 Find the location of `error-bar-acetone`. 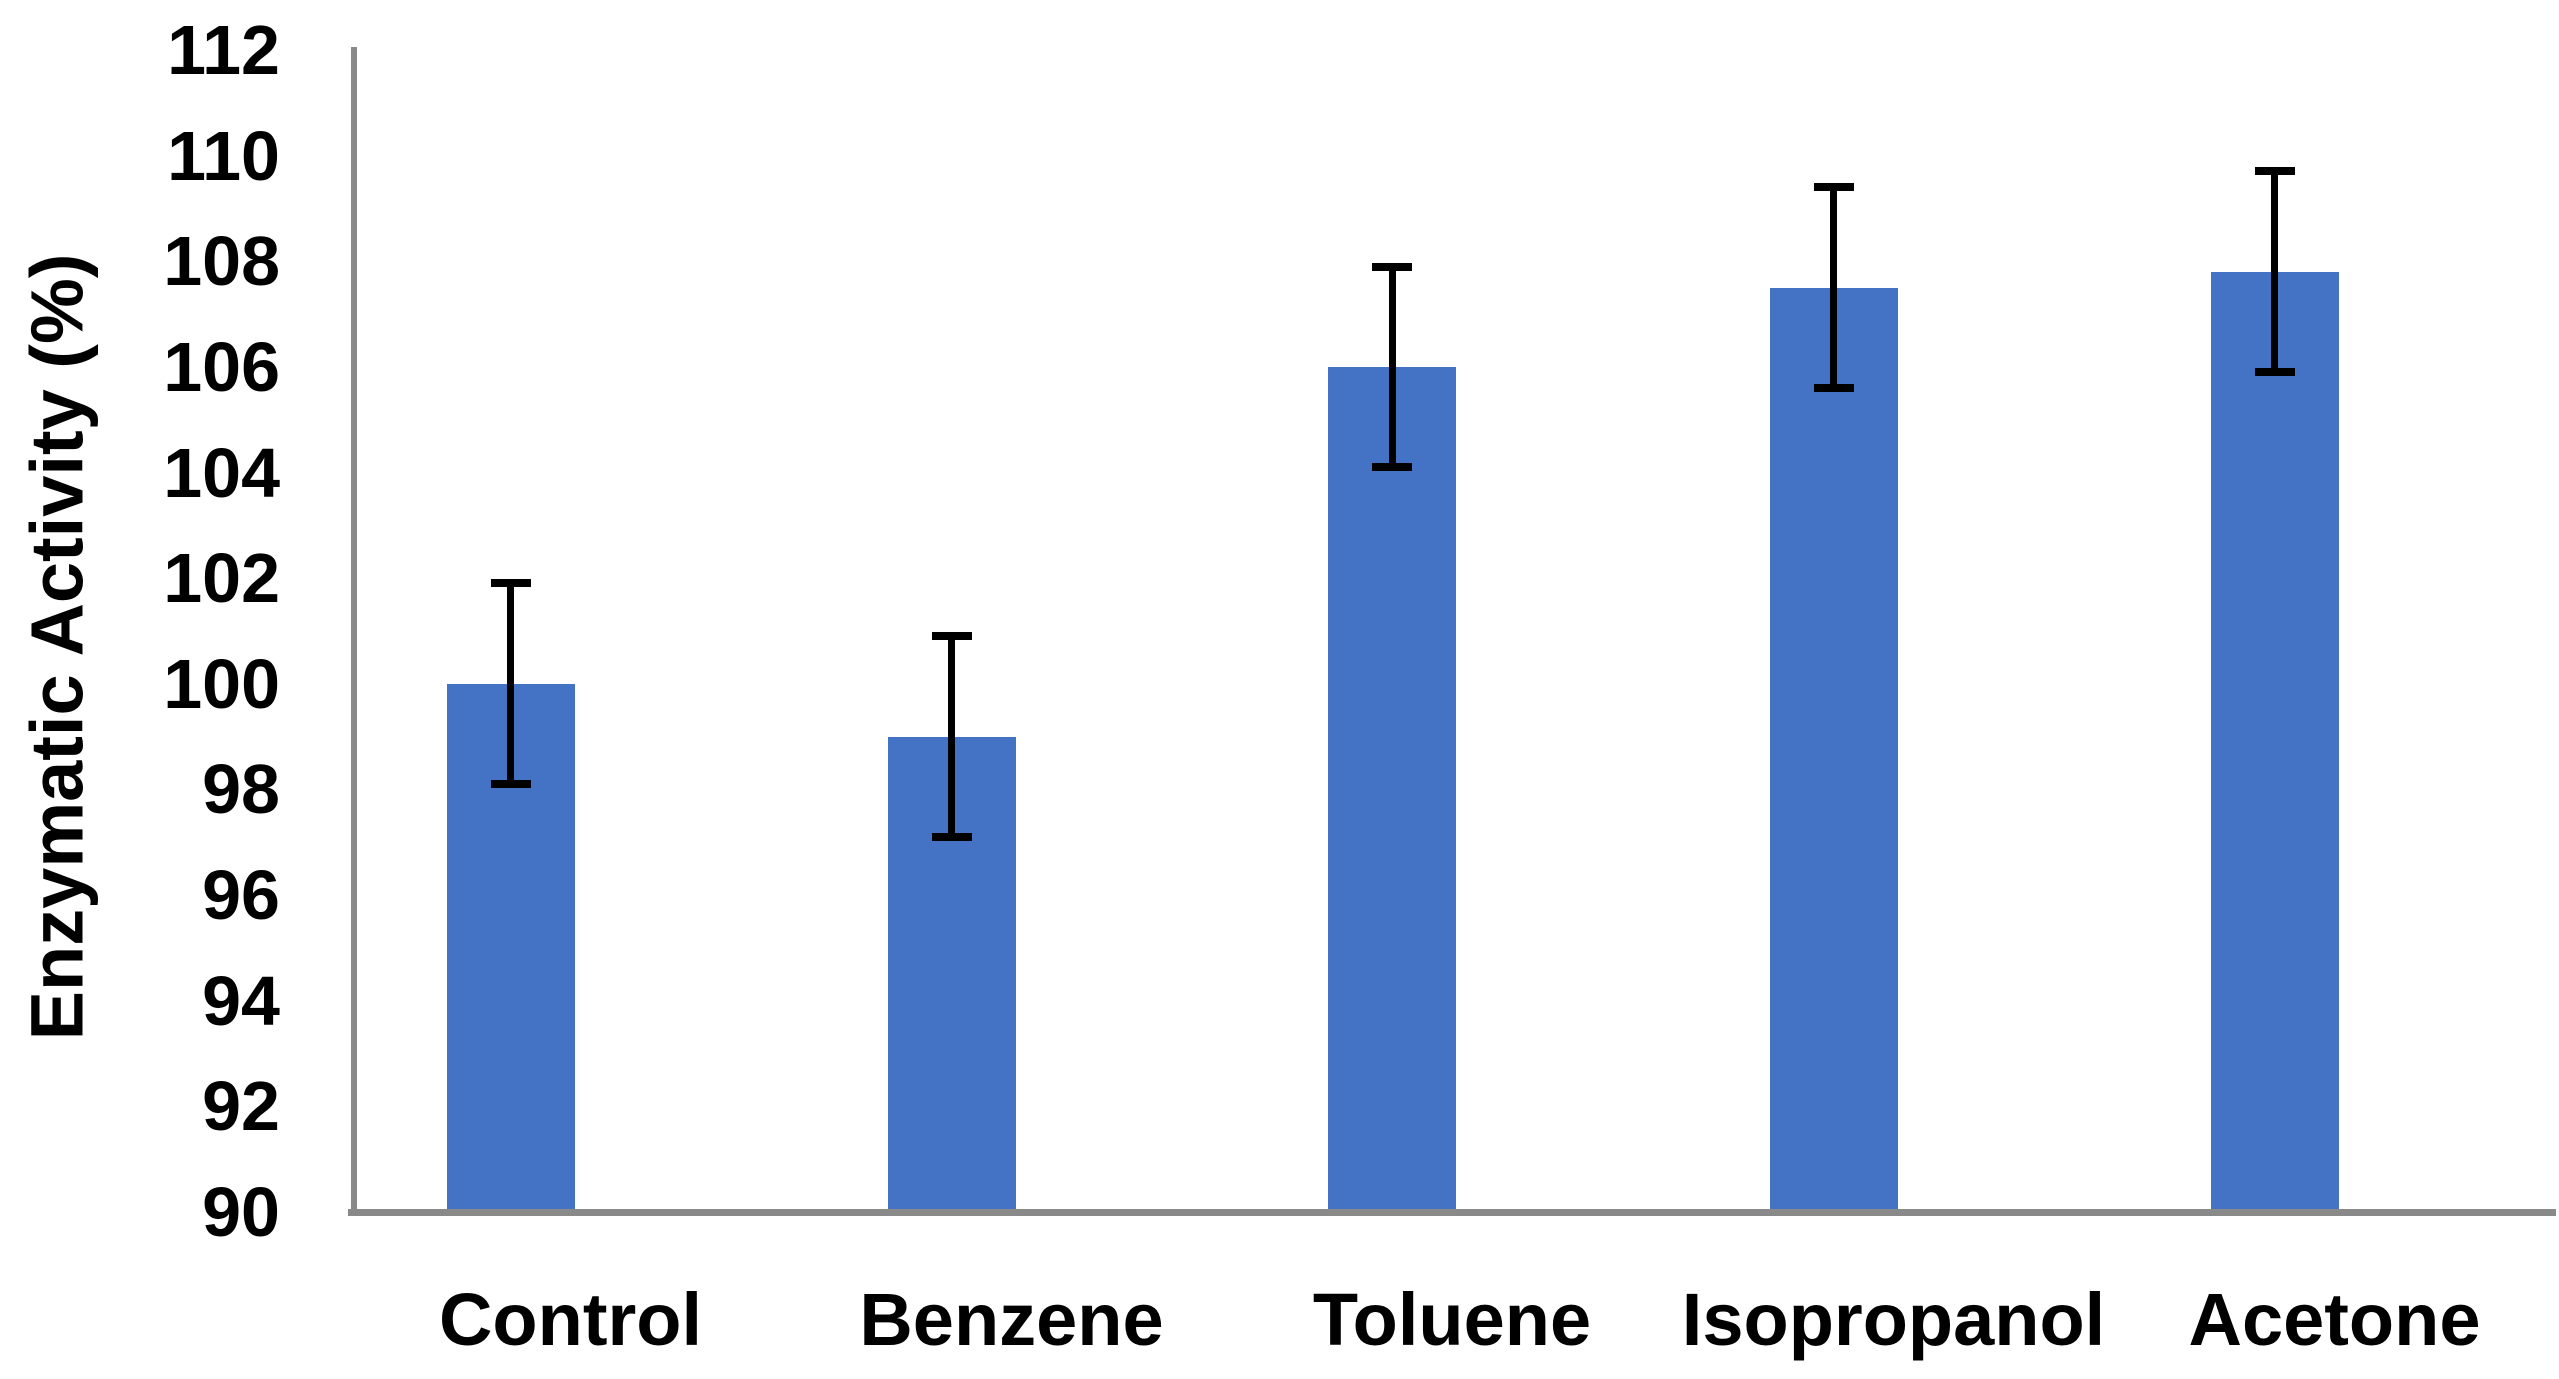

error-bar-acetone is located at coordinates (2274, 272).